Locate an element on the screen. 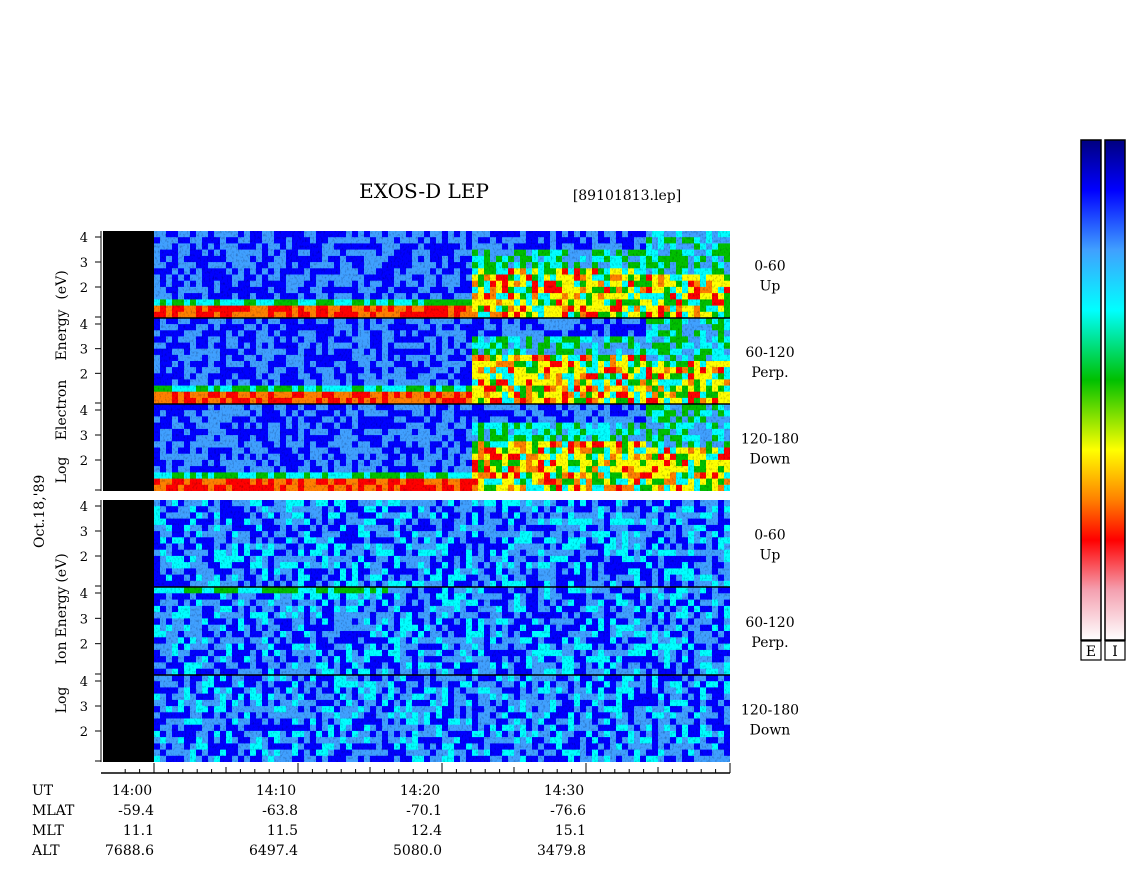  file-label: [89101813.lep] is located at coordinates (627, 196).